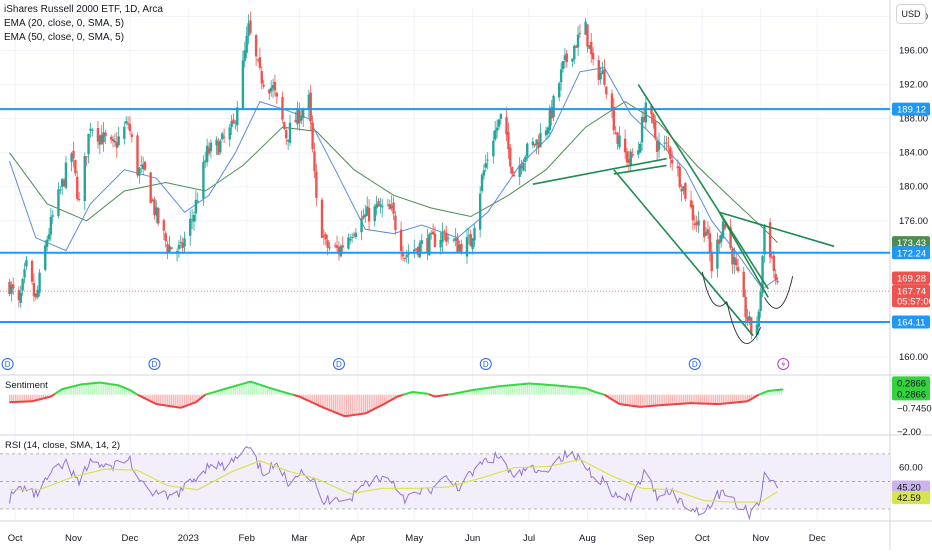 The height and width of the screenshot is (555, 932). I want to click on ema50-legend: EMA (50, close, 0, SMA, 5), so click(64, 37).